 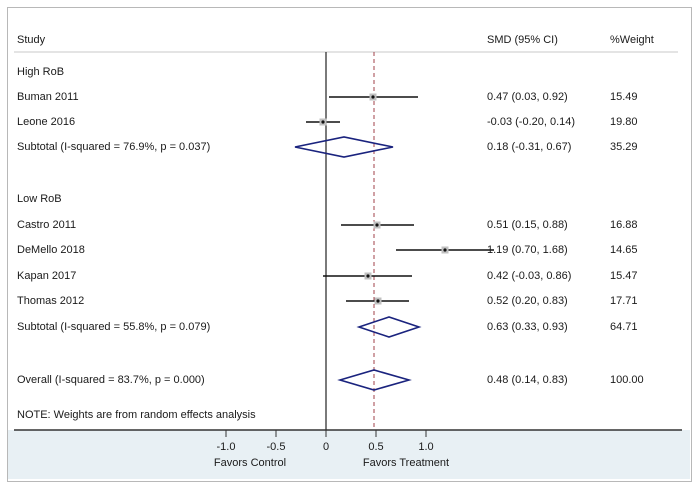 I want to click on x-tick-label: 1.0, so click(x=425, y=447).